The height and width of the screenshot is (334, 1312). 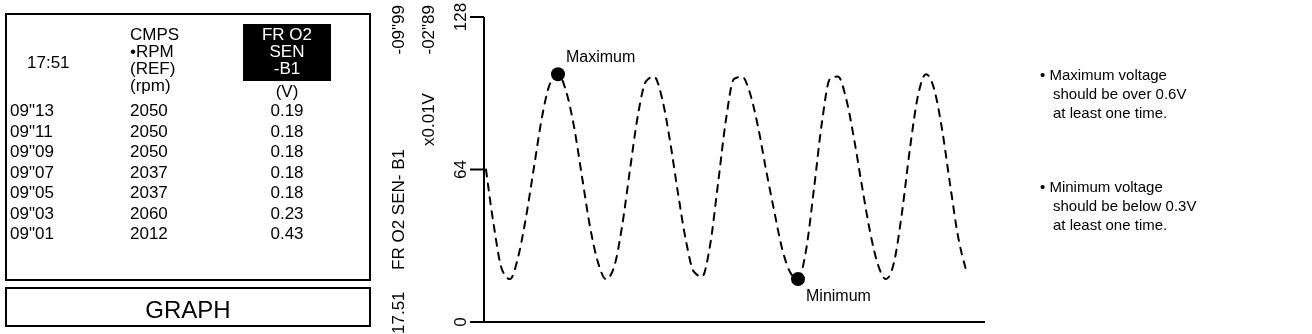 I want to click on text: 17.51, so click(x=398, y=312).